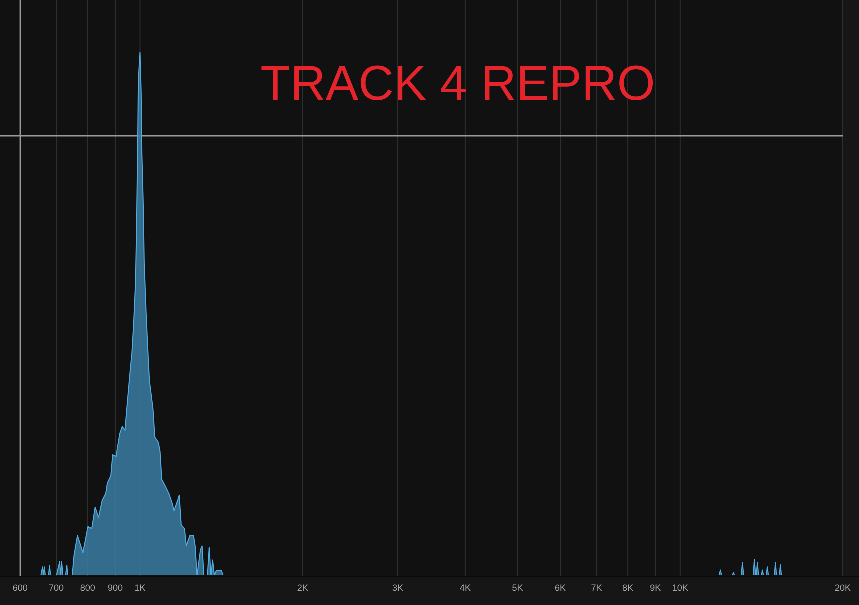 This screenshot has width=859, height=605. Describe the element at coordinates (56, 588) in the screenshot. I see `x-tick-label: 700` at that location.